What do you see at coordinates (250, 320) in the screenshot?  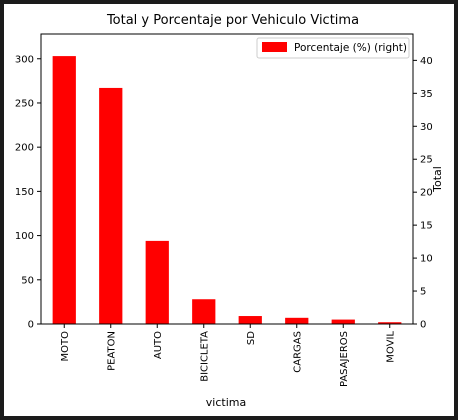 I see `bar-sd` at bounding box center [250, 320].